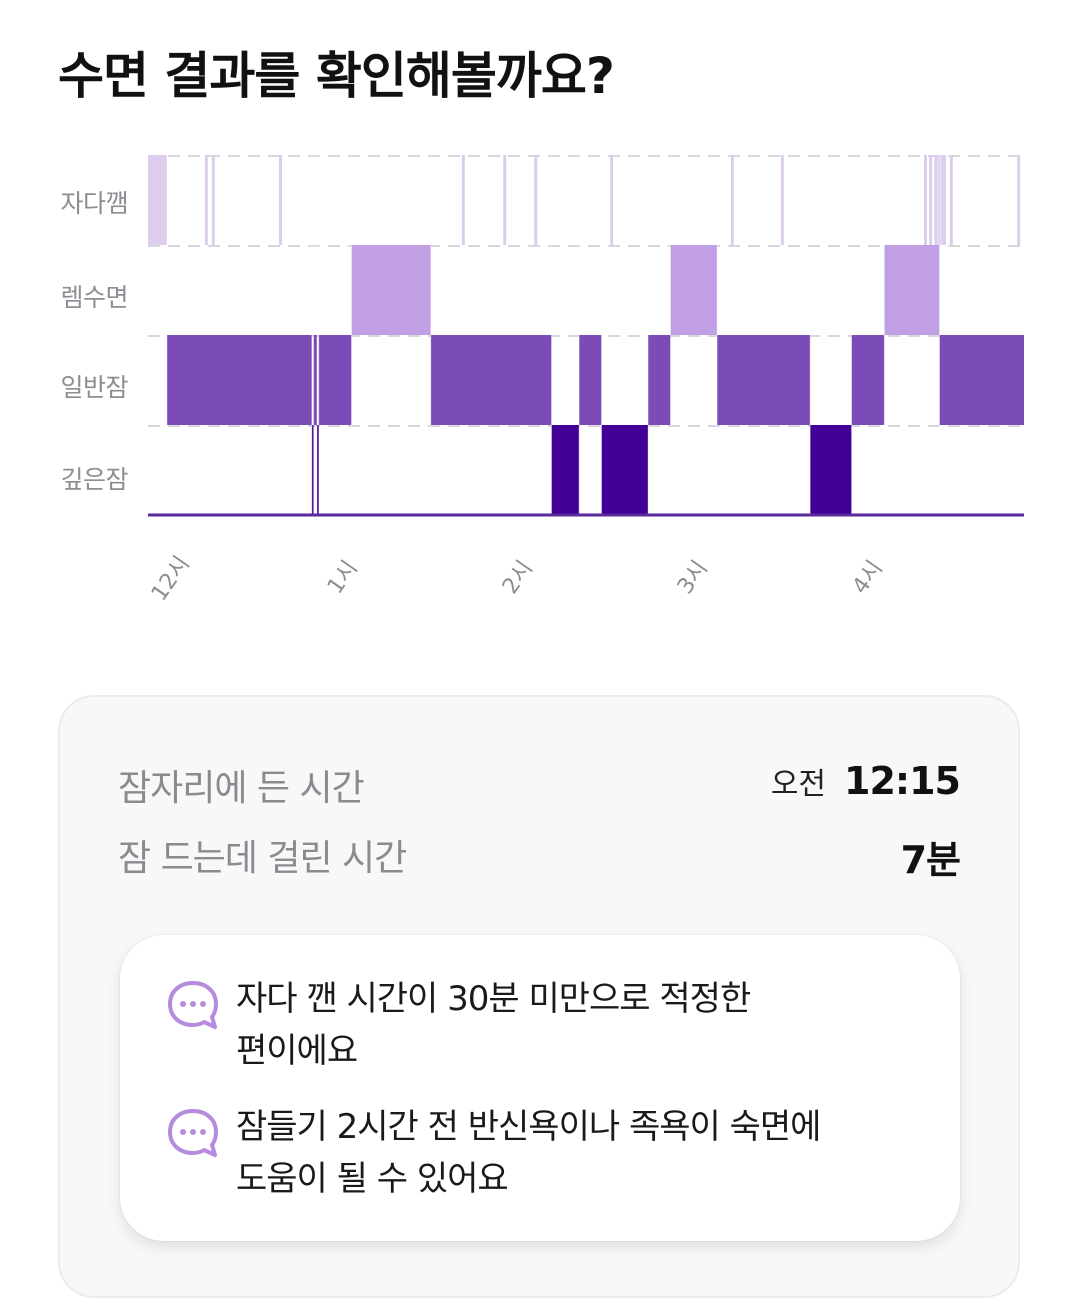  What do you see at coordinates (493, 999) in the screenshot?
I see `tip-line: 자다 깬 시간이 30분 미만으로 적정한` at bounding box center [493, 999].